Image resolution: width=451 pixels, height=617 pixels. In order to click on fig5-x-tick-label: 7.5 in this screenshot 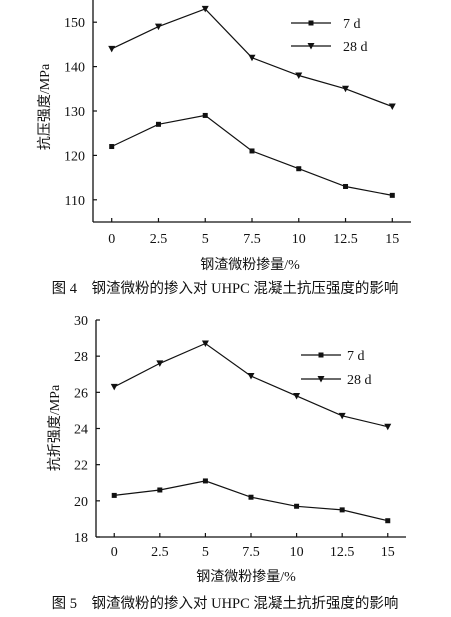, I will do `click(251, 552)`.